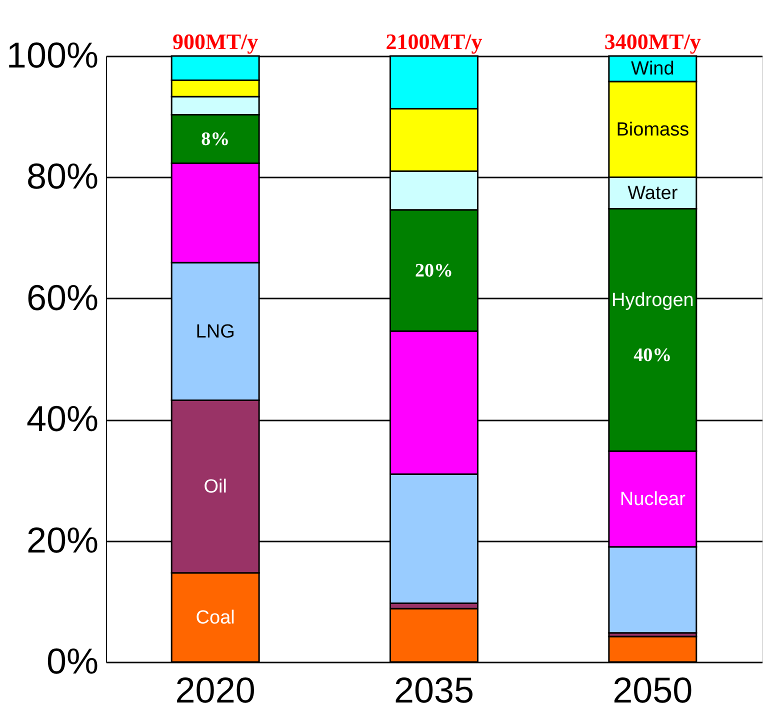 This screenshot has height=714, width=767. I want to click on y-tick-label: 40%, so click(62, 419).